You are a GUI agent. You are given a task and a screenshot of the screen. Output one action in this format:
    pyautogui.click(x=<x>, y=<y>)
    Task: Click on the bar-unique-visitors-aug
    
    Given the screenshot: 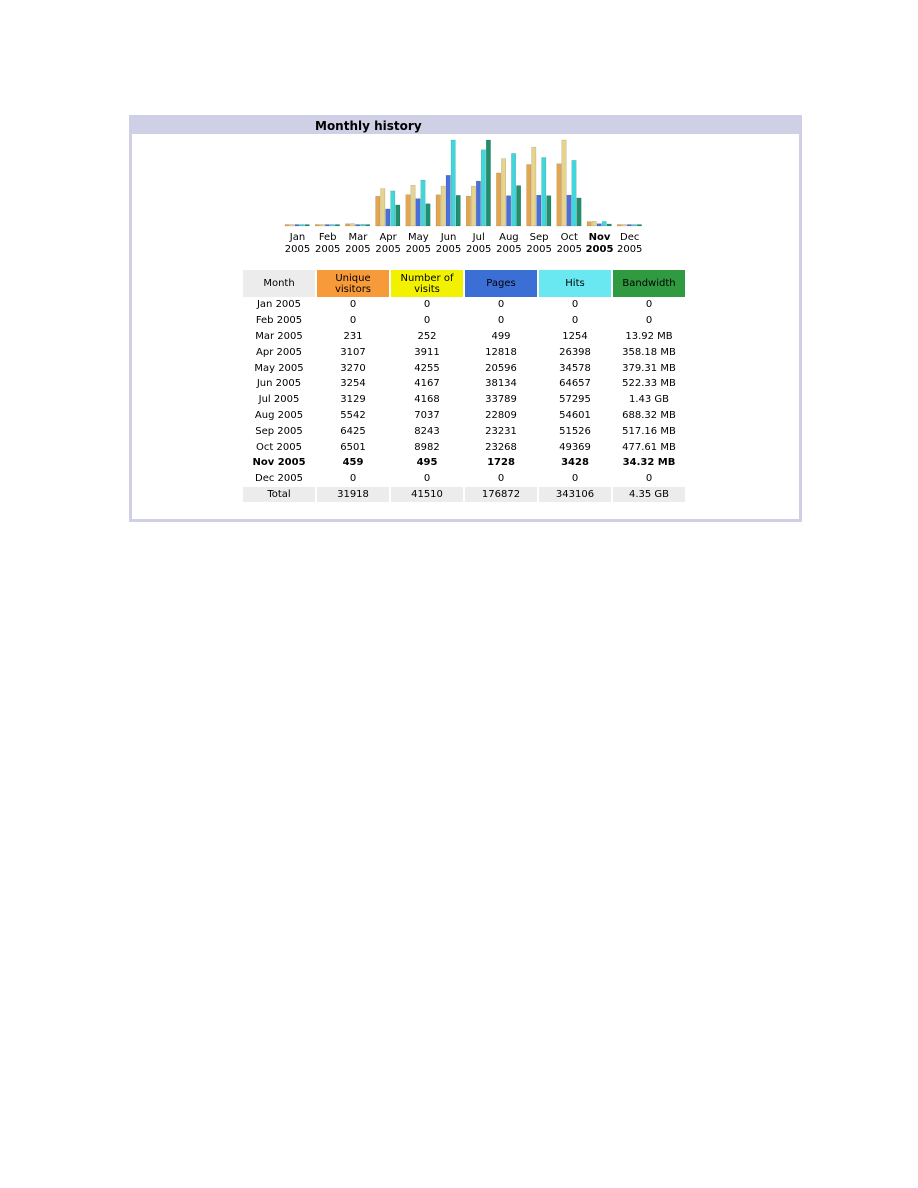 What is the action you would take?
    pyautogui.click(x=498, y=199)
    